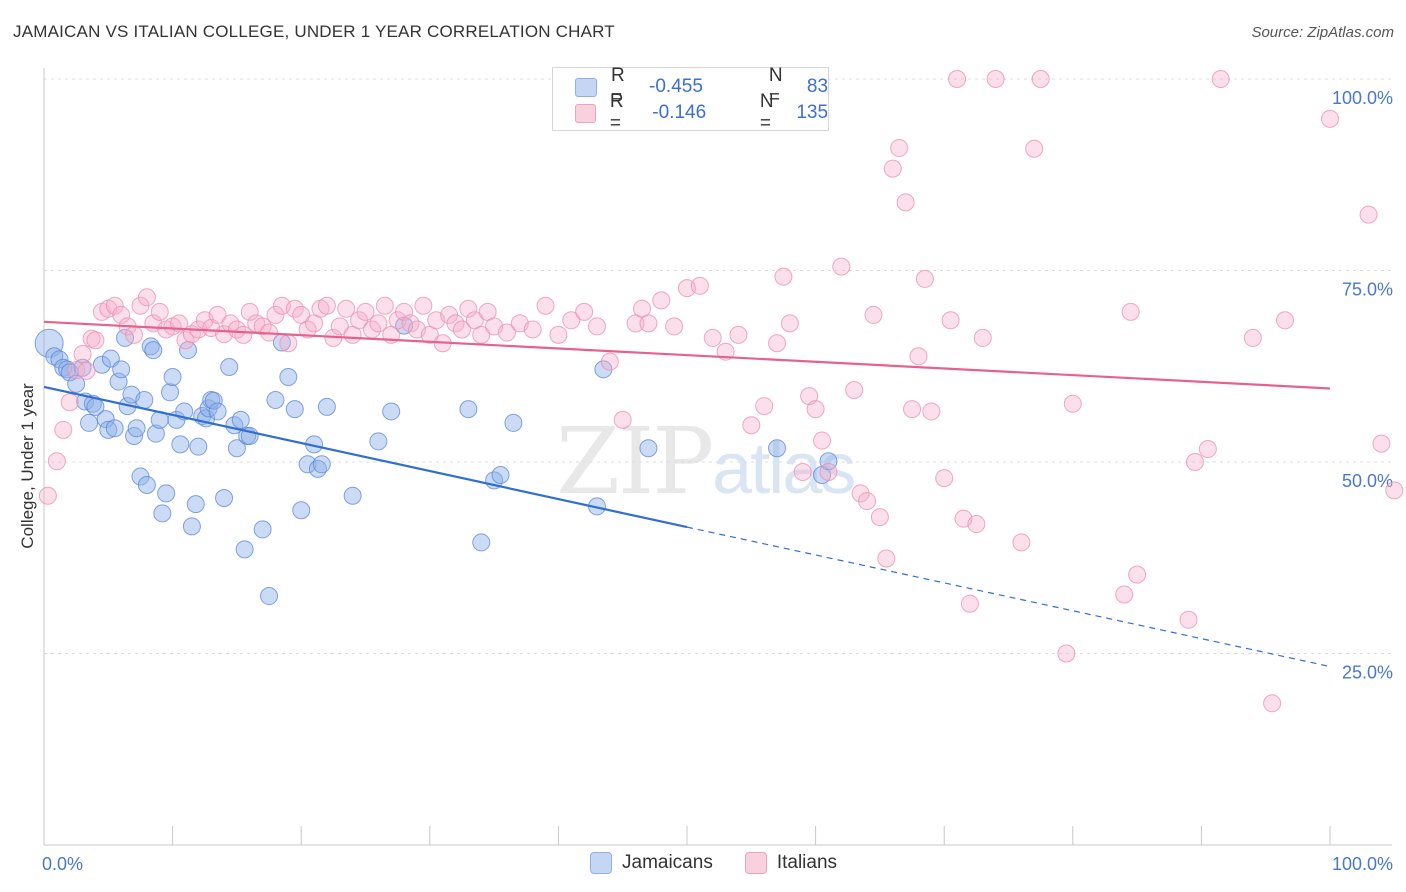 This screenshot has width=1406, height=892. Describe the element at coordinates (1322, 32) in the screenshot. I see `source-label: Source: ZipAtlas.com` at that location.